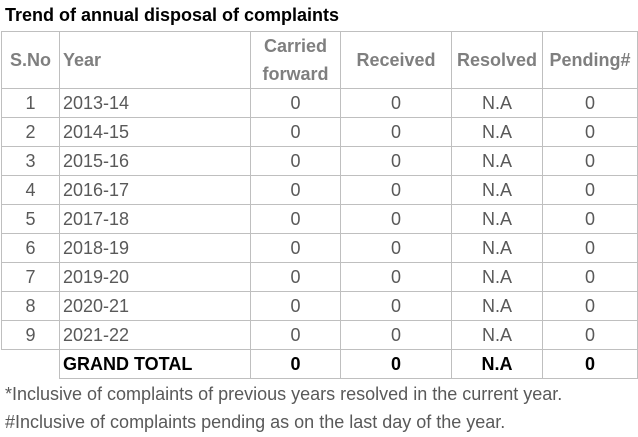  Describe the element at coordinates (295, 364) in the screenshot. I see `total-carried-forward: 0` at that location.